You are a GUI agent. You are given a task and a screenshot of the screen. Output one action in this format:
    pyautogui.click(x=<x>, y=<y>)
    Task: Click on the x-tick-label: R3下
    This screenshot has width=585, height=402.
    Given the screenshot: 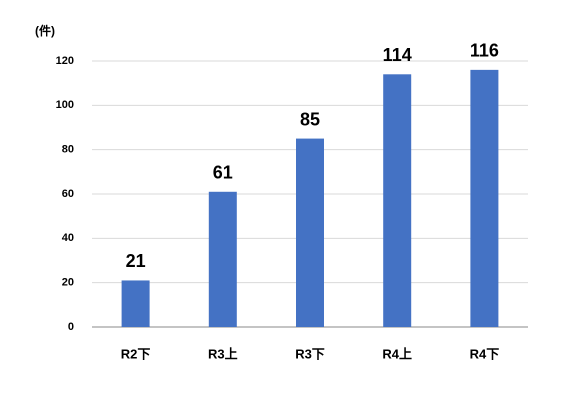 What is the action you would take?
    pyautogui.click(x=310, y=353)
    